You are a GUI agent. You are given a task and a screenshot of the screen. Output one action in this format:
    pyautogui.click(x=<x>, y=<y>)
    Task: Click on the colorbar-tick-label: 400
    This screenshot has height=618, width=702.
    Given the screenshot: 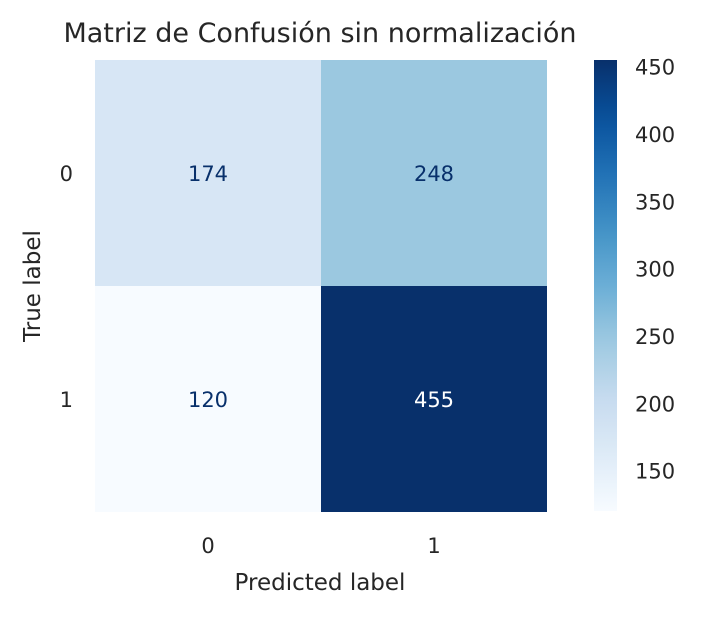 What is the action you would take?
    pyautogui.click(x=655, y=135)
    